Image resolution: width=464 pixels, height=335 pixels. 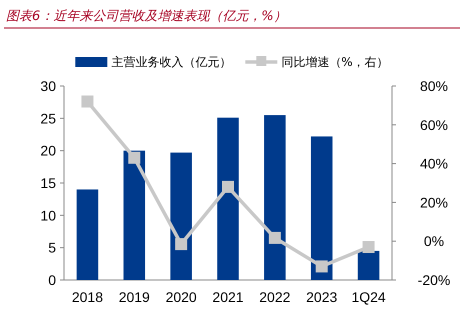 I want to click on y-tick-label: 30, so click(x=48, y=86).